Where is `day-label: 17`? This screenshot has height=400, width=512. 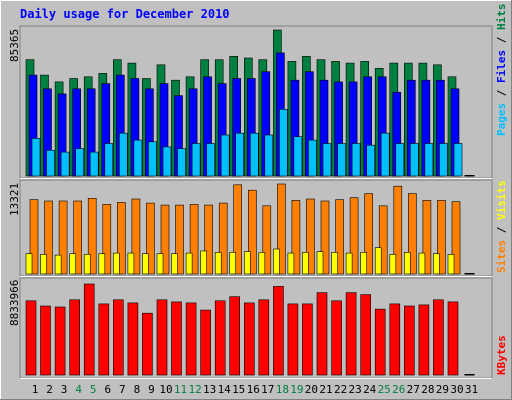 day-label: 17 is located at coordinates (267, 389).